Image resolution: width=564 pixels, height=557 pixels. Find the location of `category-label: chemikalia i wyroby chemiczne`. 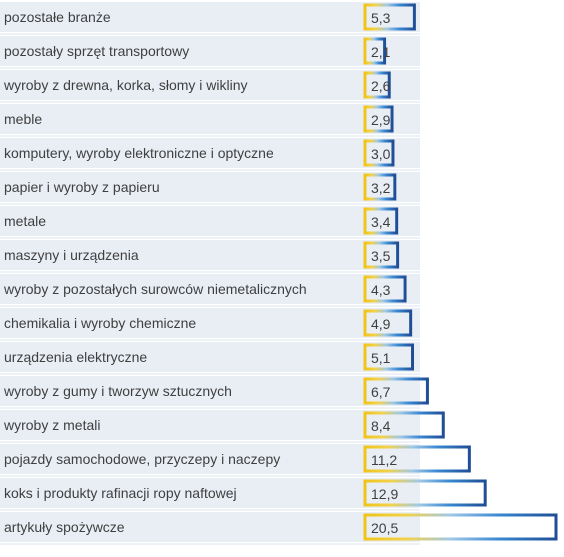

category-label: chemikalia i wyroby chemiczne is located at coordinates (100, 323).